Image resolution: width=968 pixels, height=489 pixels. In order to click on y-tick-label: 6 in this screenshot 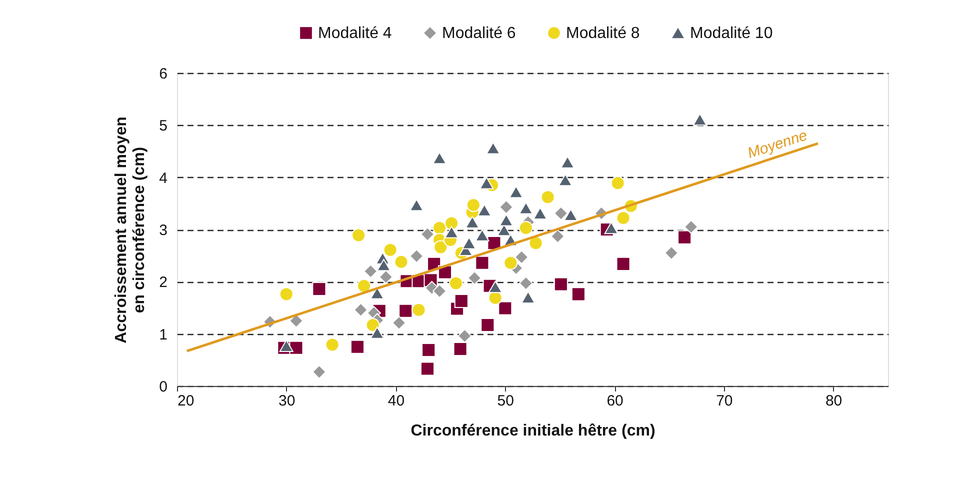, I will do `click(163, 74)`.